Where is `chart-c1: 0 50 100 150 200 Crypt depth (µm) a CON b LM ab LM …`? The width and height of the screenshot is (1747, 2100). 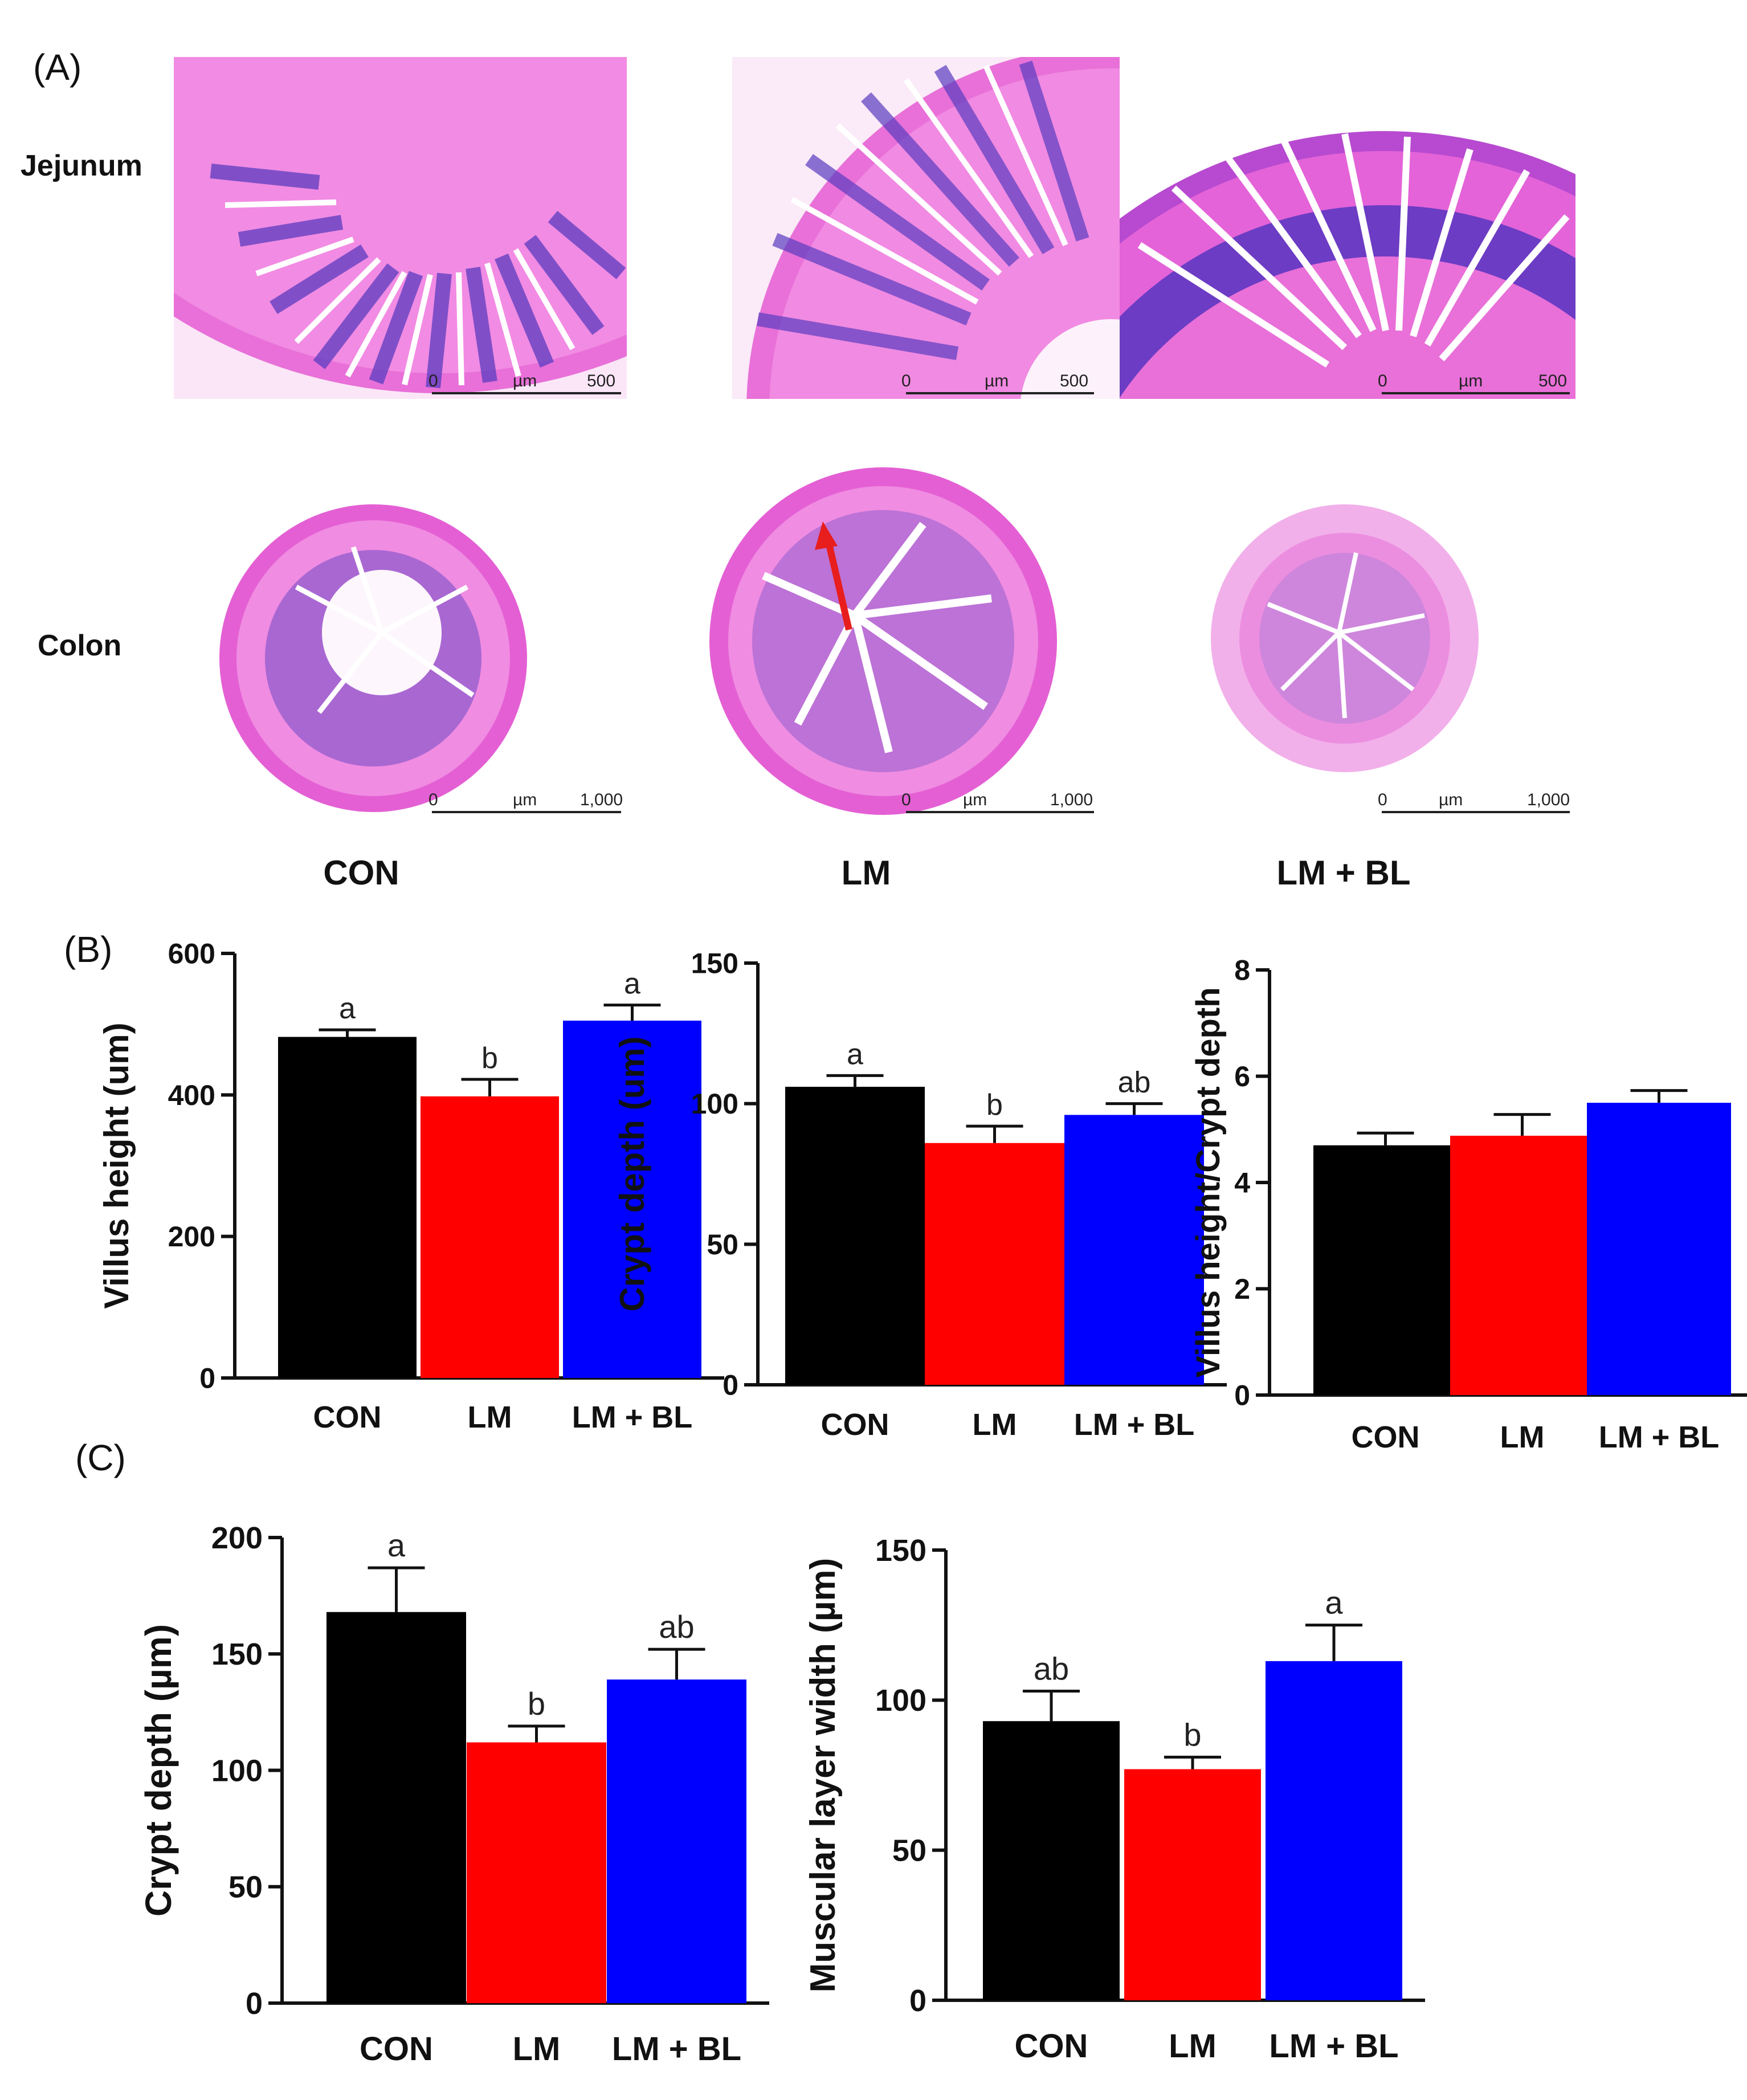 chart-c1: 0 50 100 150 200 Crypt depth (µm) a CON b LM ab LM … is located at coordinates (454, 1794).